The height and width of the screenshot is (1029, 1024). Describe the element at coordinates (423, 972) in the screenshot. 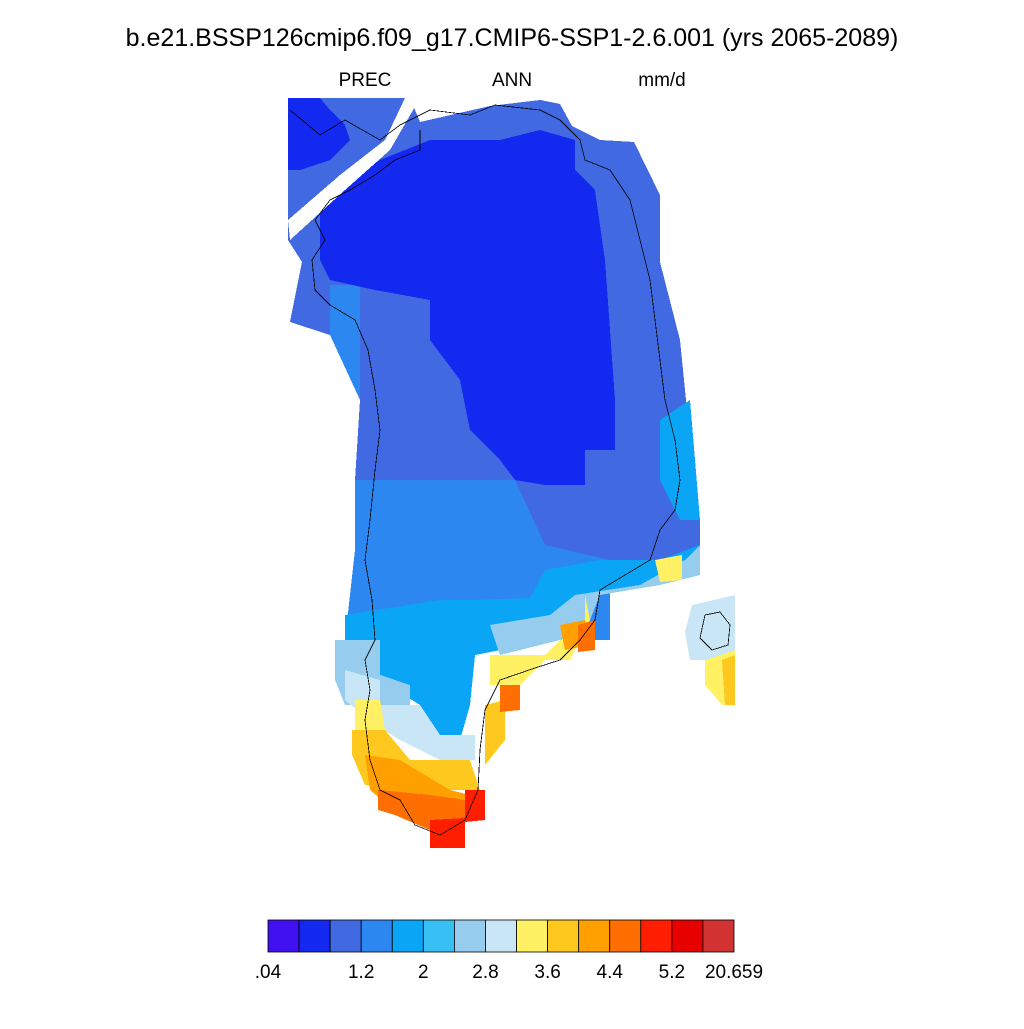

I see `colorbar-label: 2` at that location.